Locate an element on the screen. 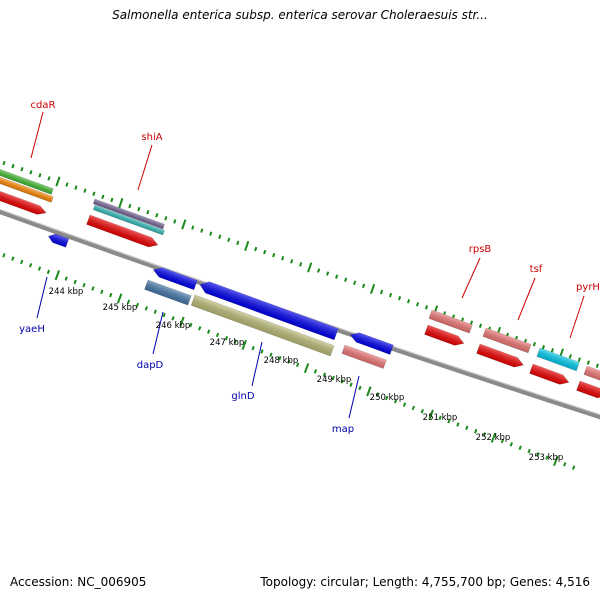  map-feature is located at coordinates (364, 356).